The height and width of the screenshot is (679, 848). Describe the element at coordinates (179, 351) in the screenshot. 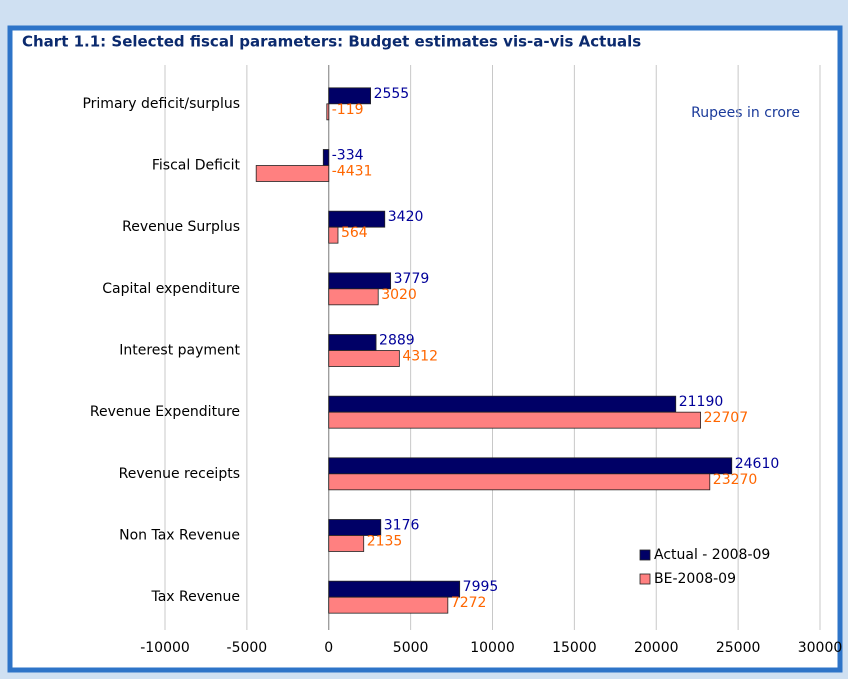

I see `y-tick-label: Interest payment` at that location.